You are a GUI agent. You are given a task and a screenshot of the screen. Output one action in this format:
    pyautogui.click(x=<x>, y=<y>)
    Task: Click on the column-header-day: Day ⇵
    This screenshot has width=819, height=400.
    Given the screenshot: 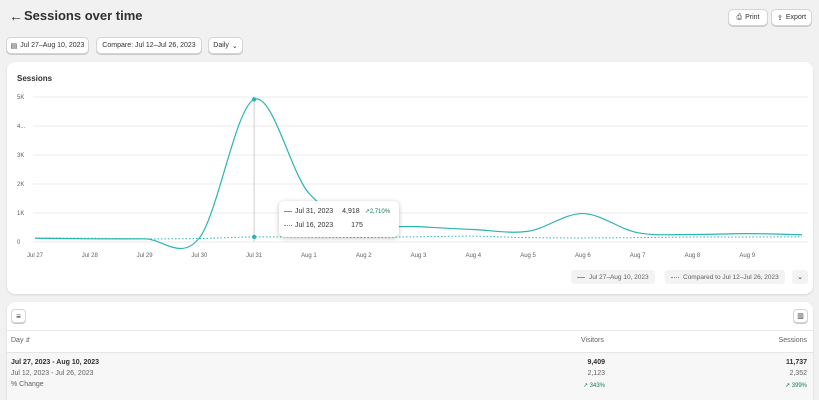 What is the action you would take?
    pyautogui.click(x=20, y=340)
    